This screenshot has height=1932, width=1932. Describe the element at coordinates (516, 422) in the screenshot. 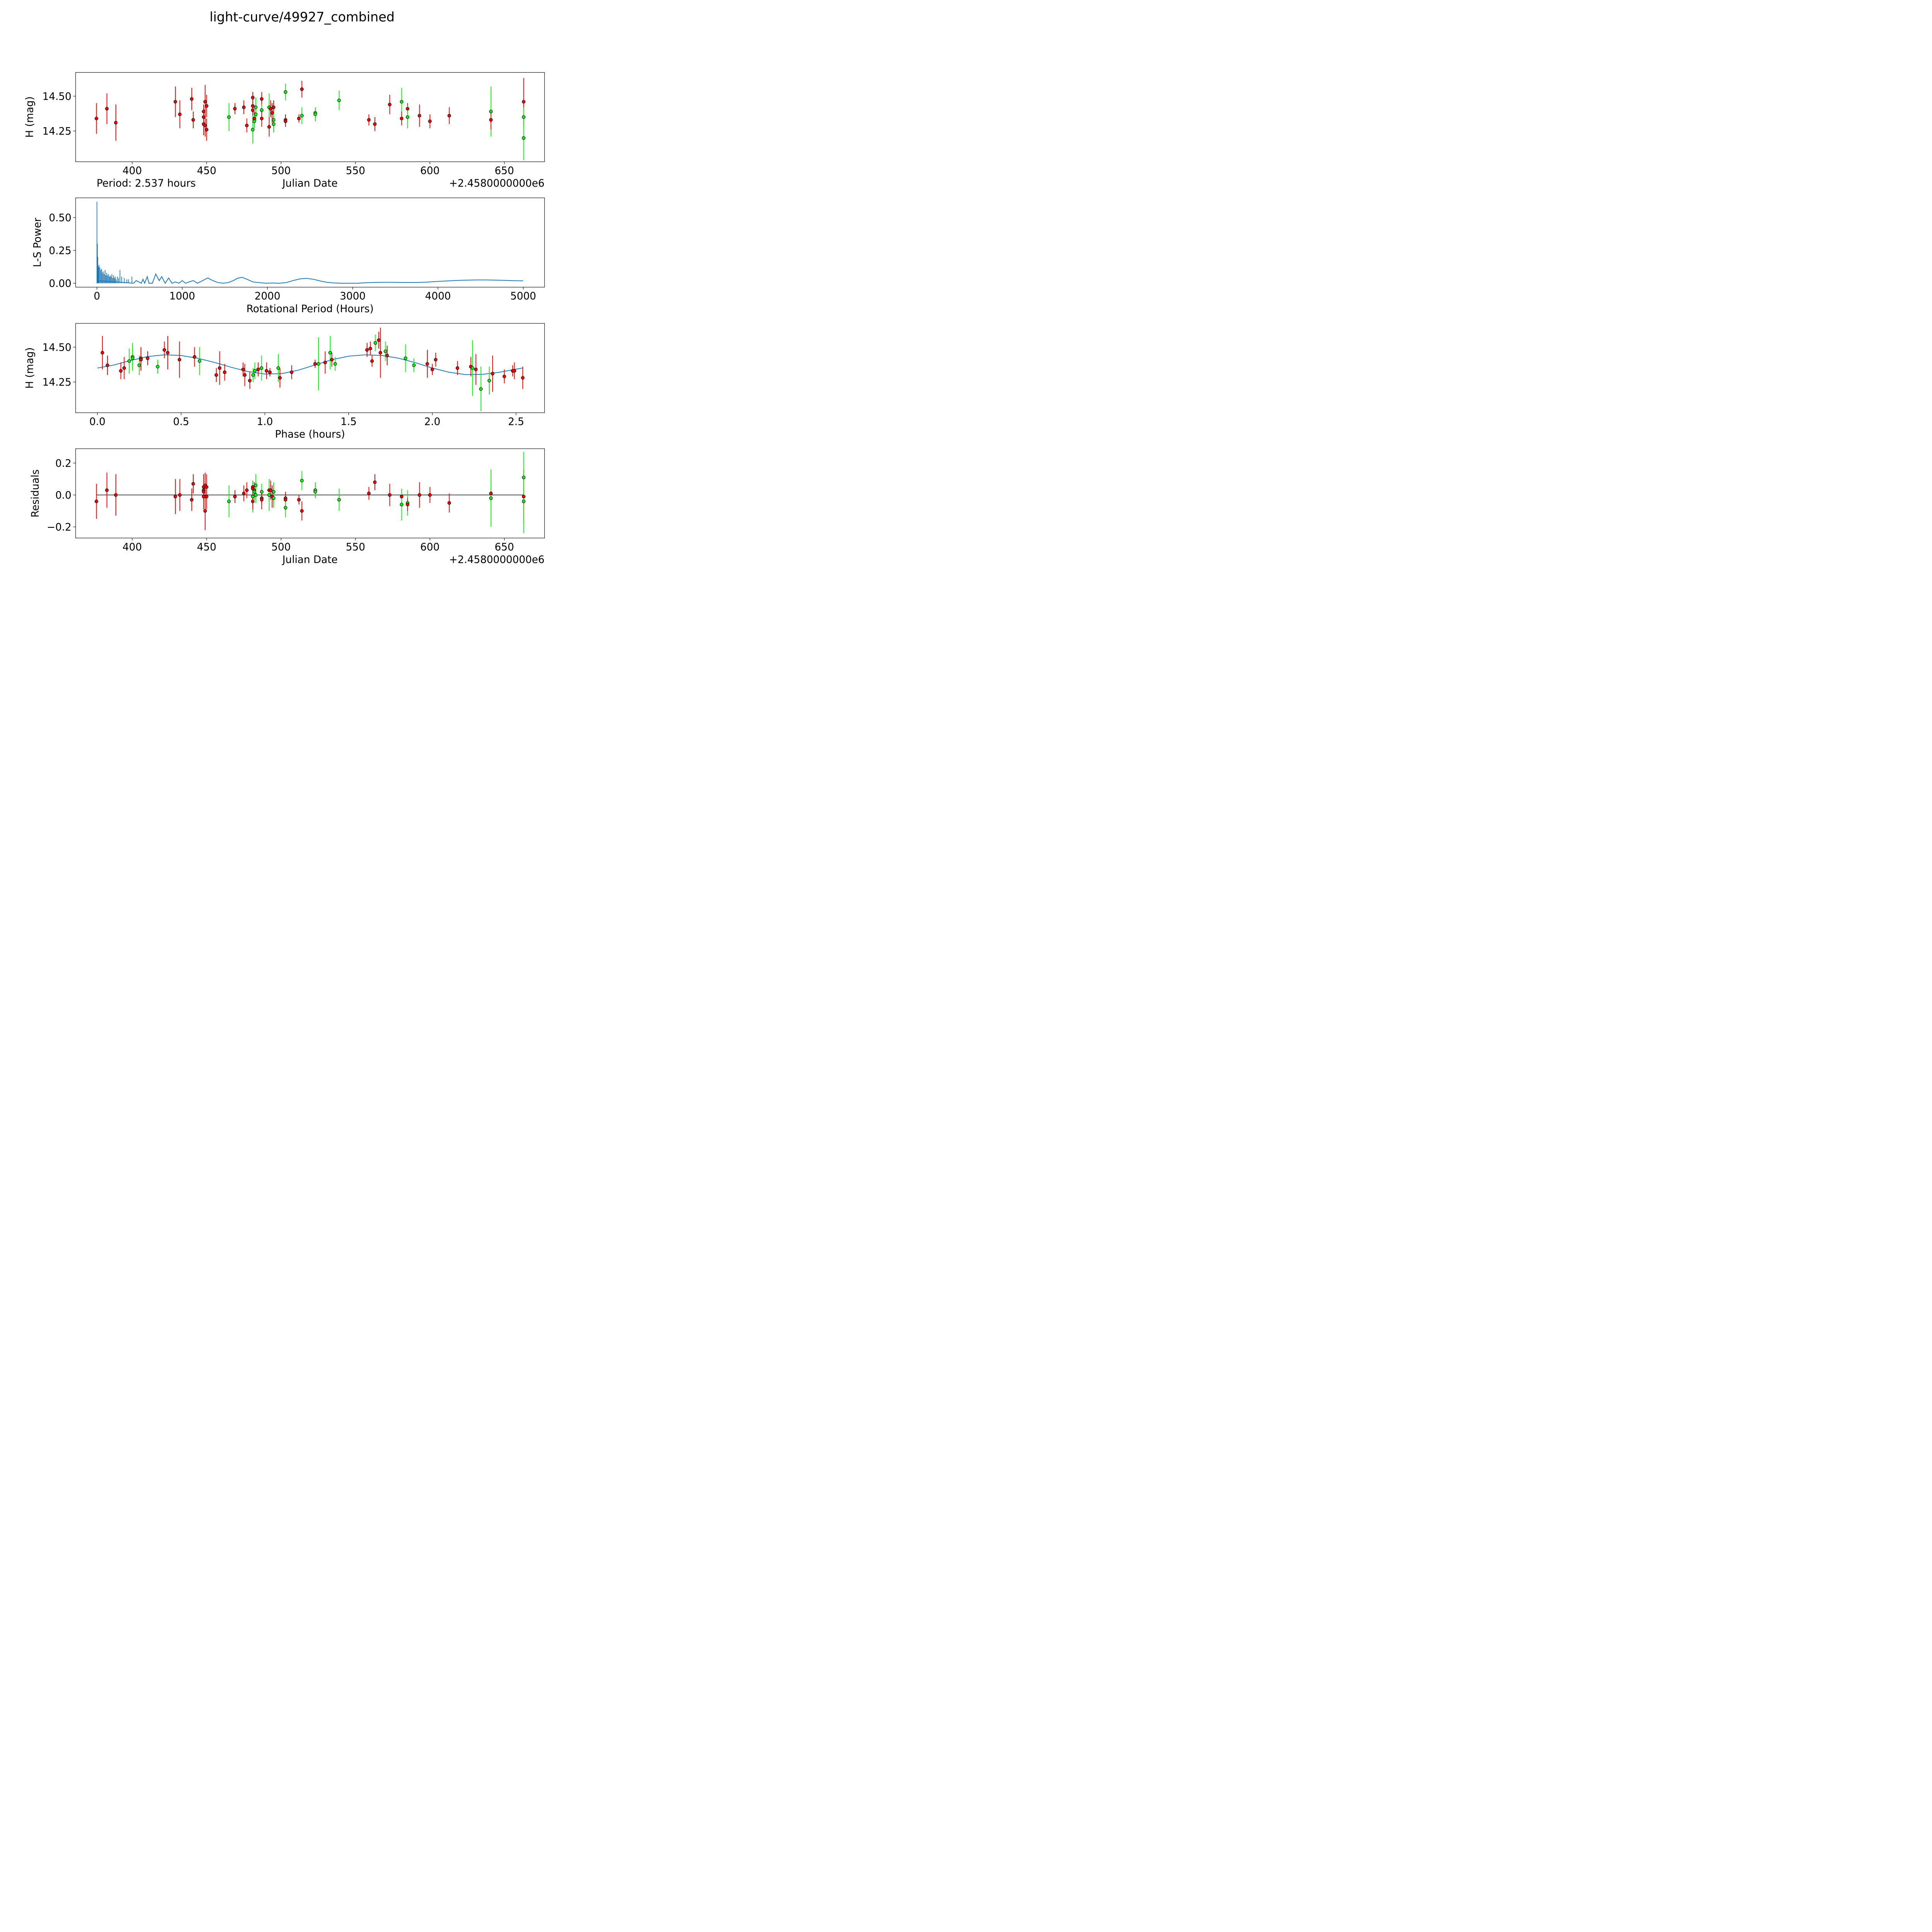

I see `phase-folded-x-tick-label: 2.5` at that location.